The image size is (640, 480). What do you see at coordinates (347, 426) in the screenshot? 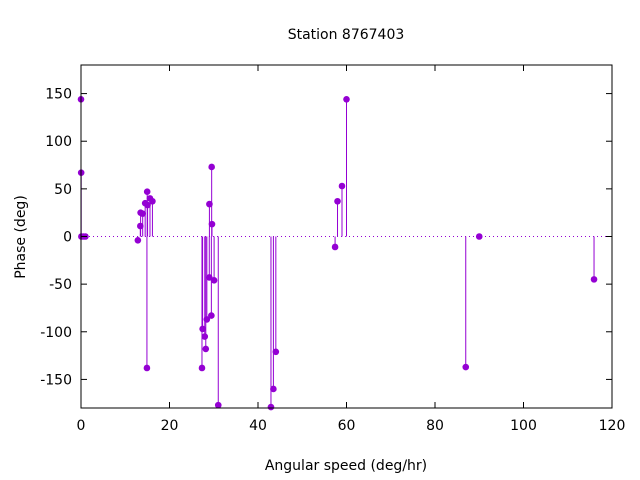
I see `x-tick-label: 60` at bounding box center [347, 426].